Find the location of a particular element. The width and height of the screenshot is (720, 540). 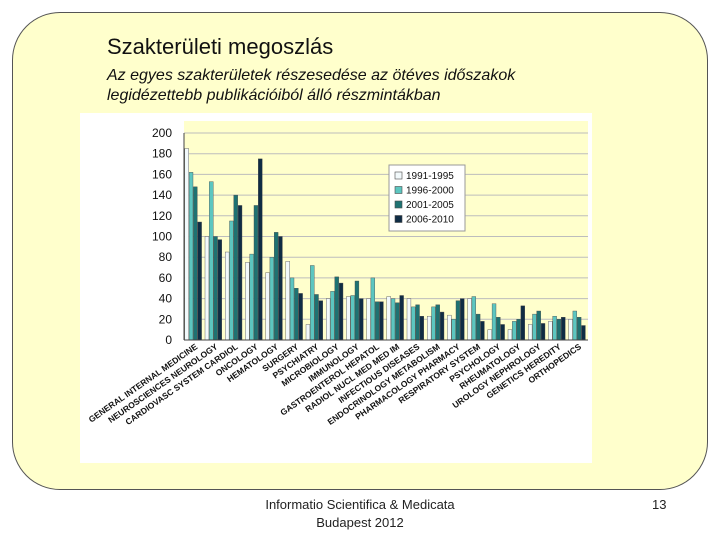

y-tick-label: 40 is located at coordinates (166, 299).